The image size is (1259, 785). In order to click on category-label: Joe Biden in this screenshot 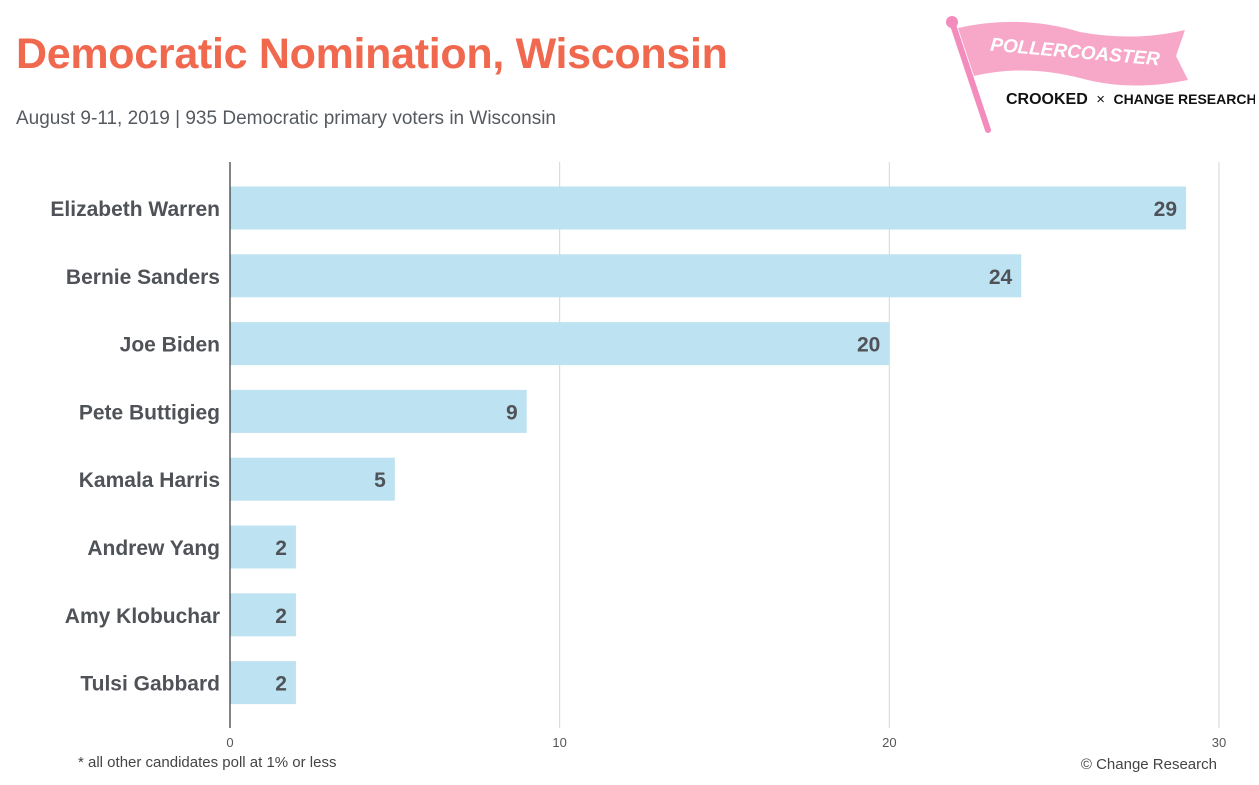, I will do `click(170, 345)`.